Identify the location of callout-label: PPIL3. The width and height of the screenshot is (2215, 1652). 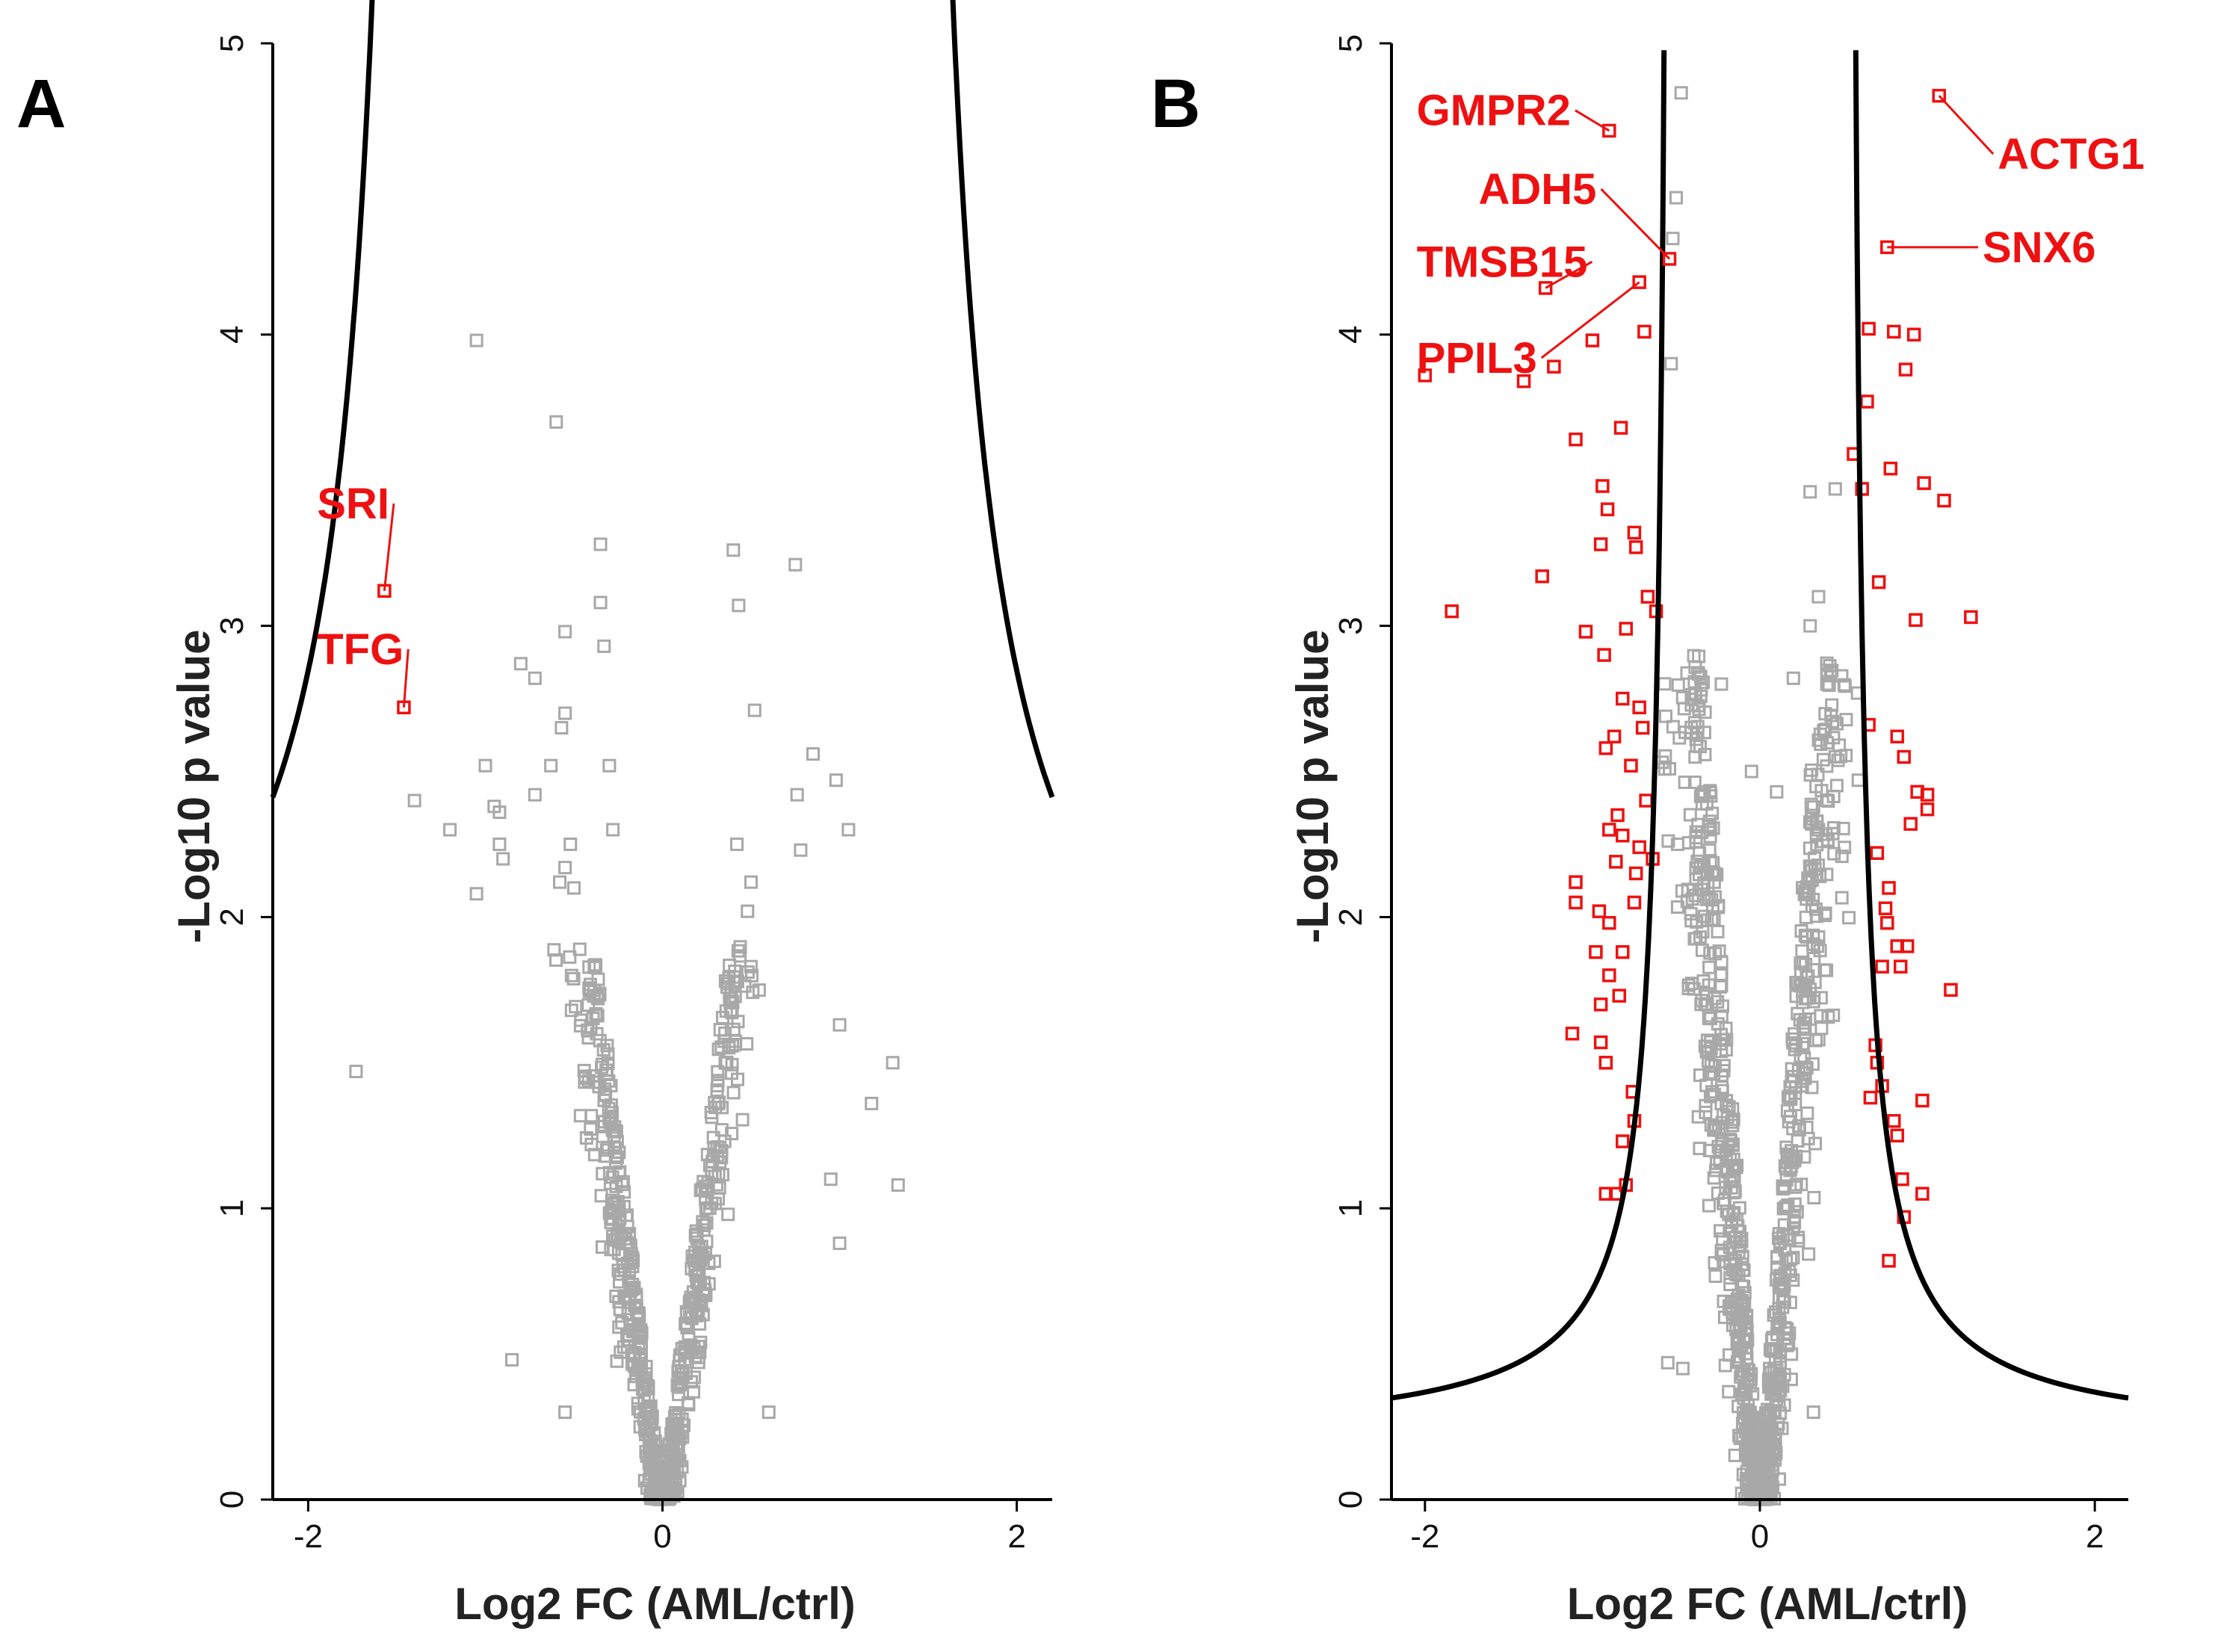
(1477, 358).